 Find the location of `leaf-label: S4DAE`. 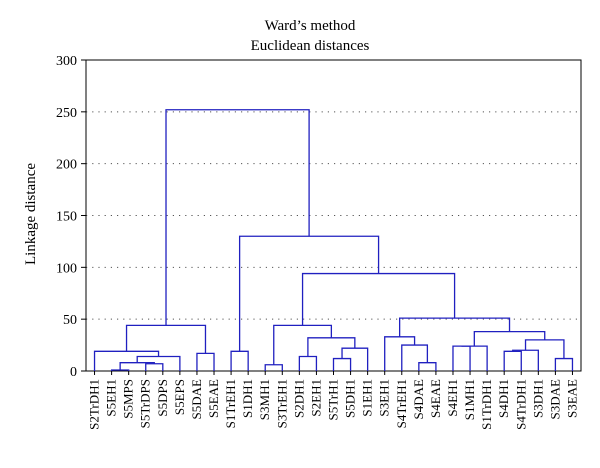

leaf-label: S4DAE is located at coordinates (418, 399).